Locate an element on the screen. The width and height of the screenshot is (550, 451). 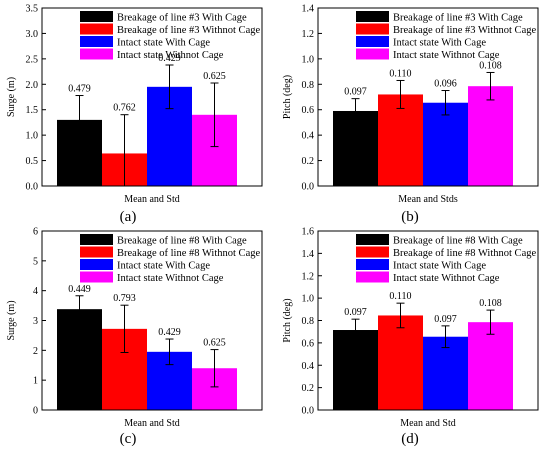
y-tick-label: 0.5 is located at coordinates (32, 161).